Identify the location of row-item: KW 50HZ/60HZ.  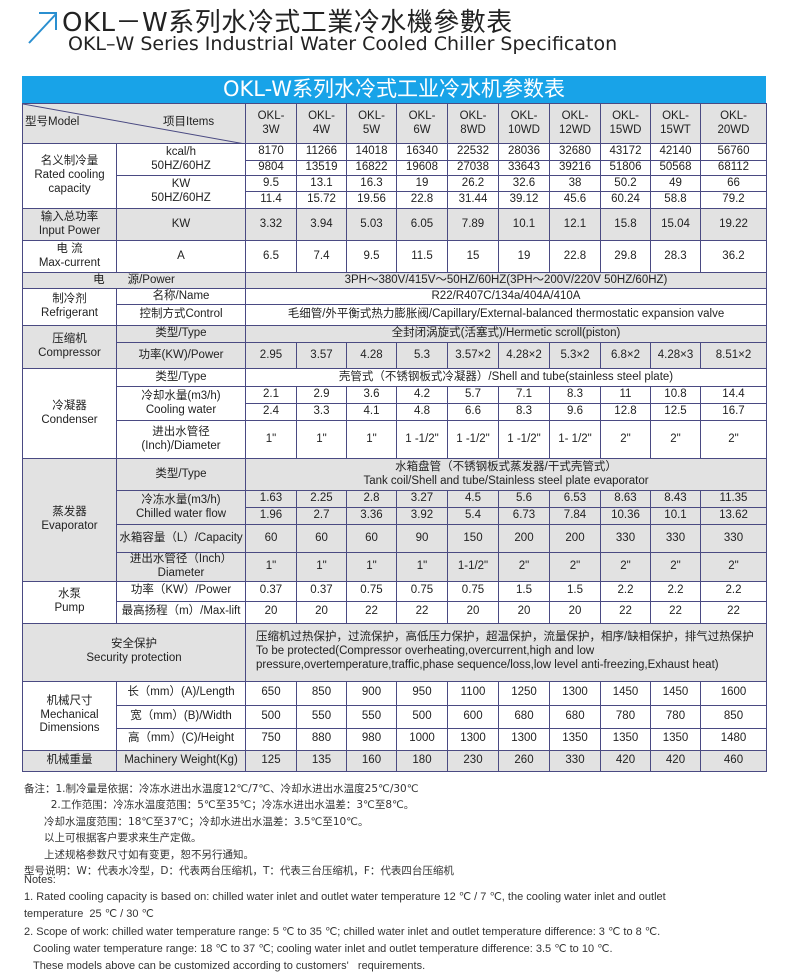
(181, 192).